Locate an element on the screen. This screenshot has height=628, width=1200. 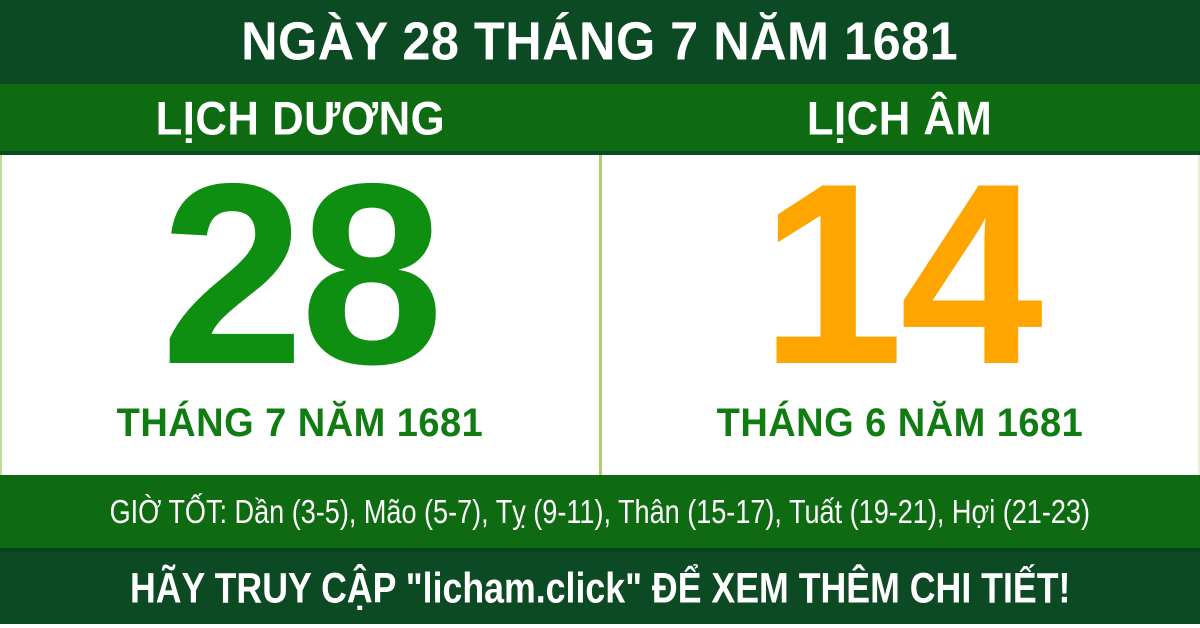
panel-divider is located at coordinates (600, 315).